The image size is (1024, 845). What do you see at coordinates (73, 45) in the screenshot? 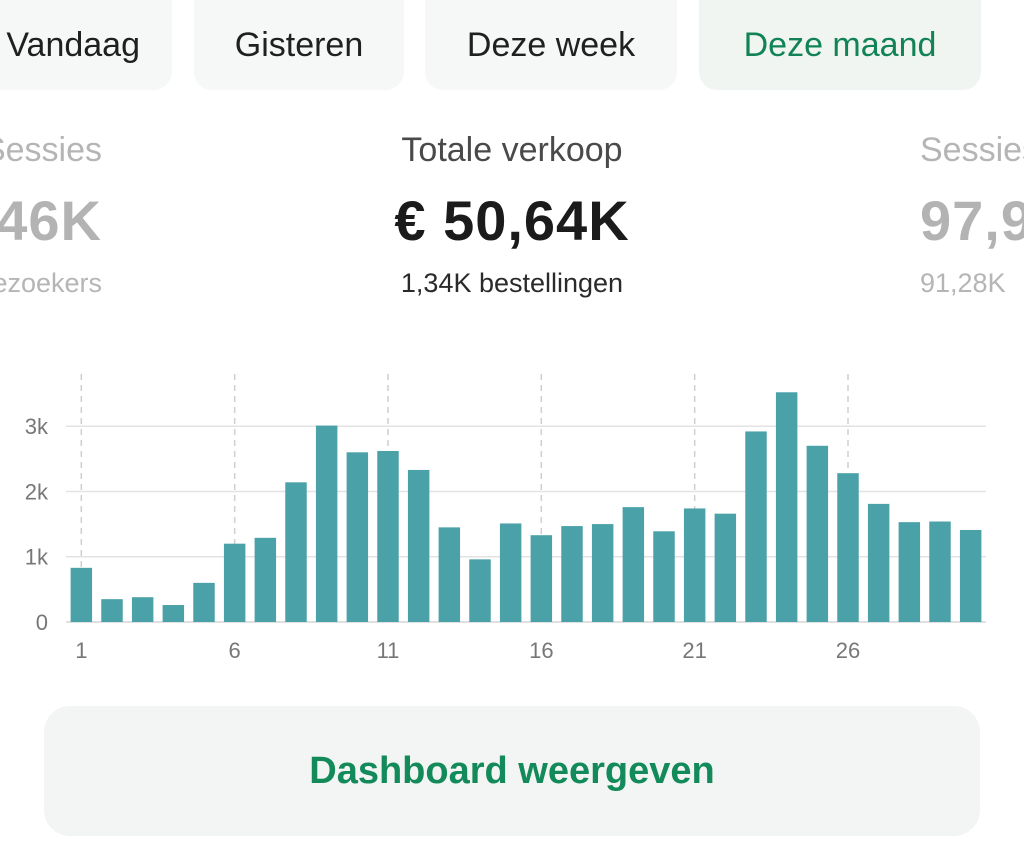
I see `tab-vandaag-label: Vandaag` at bounding box center [73, 45].